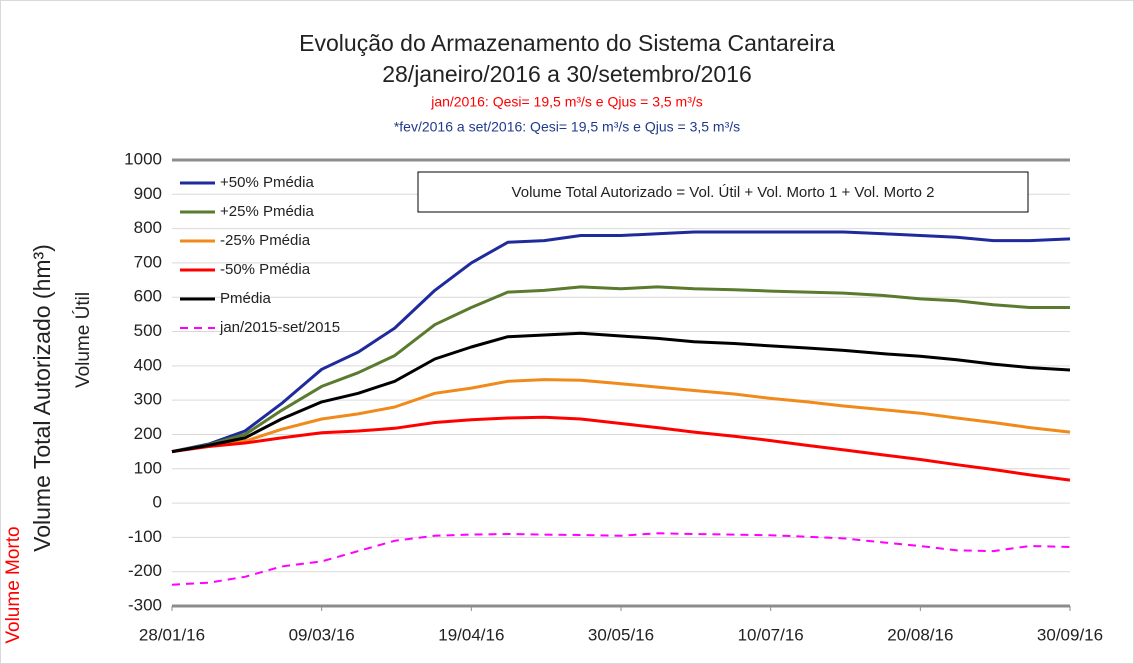 The height and width of the screenshot is (664, 1134). Describe the element at coordinates (471, 634) in the screenshot. I see `x-tick-label: 19/04/16` at that location.